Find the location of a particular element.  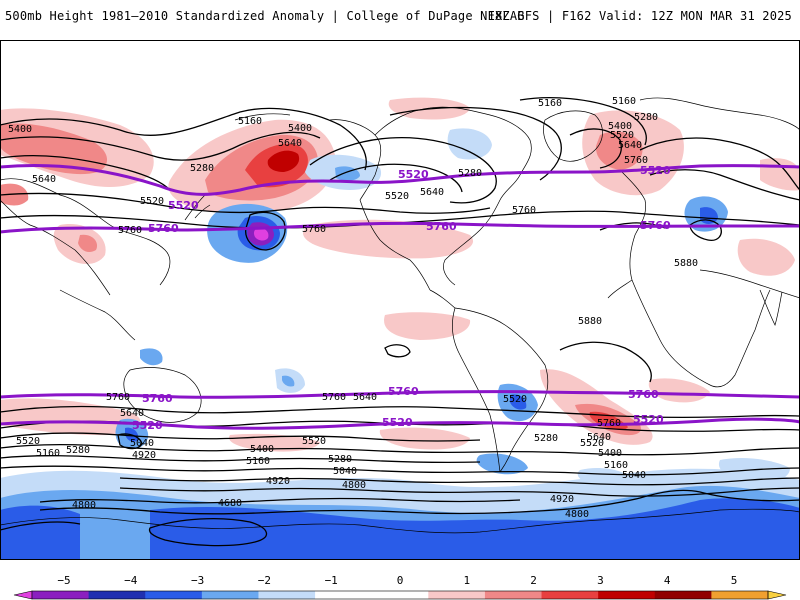

colorbar-tick-label: −3 is located at coordinates (197, 580).